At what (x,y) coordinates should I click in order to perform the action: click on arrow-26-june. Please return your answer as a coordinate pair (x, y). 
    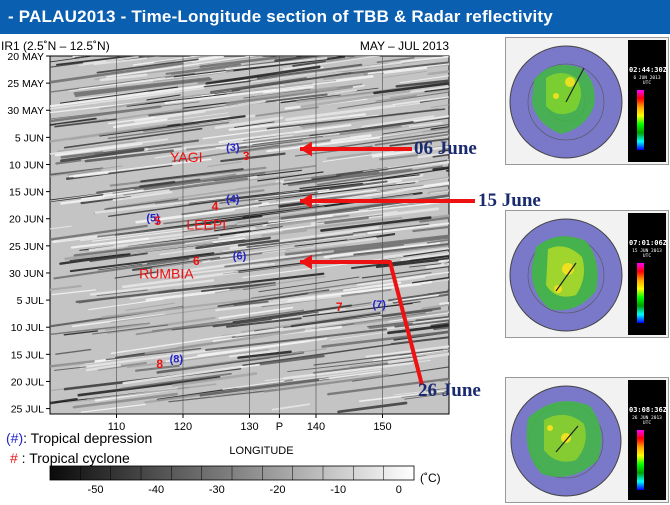
    Looking at the image, I should click on (362, 323).